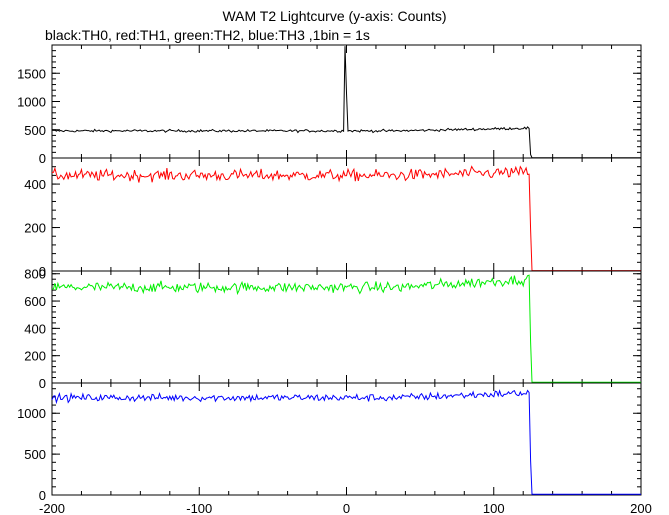 The width and height of the screenshot is (669, 515). Describe the element at coordinates (199, 508) in the screenshot. I see `x-tick-label: -100` at that location.